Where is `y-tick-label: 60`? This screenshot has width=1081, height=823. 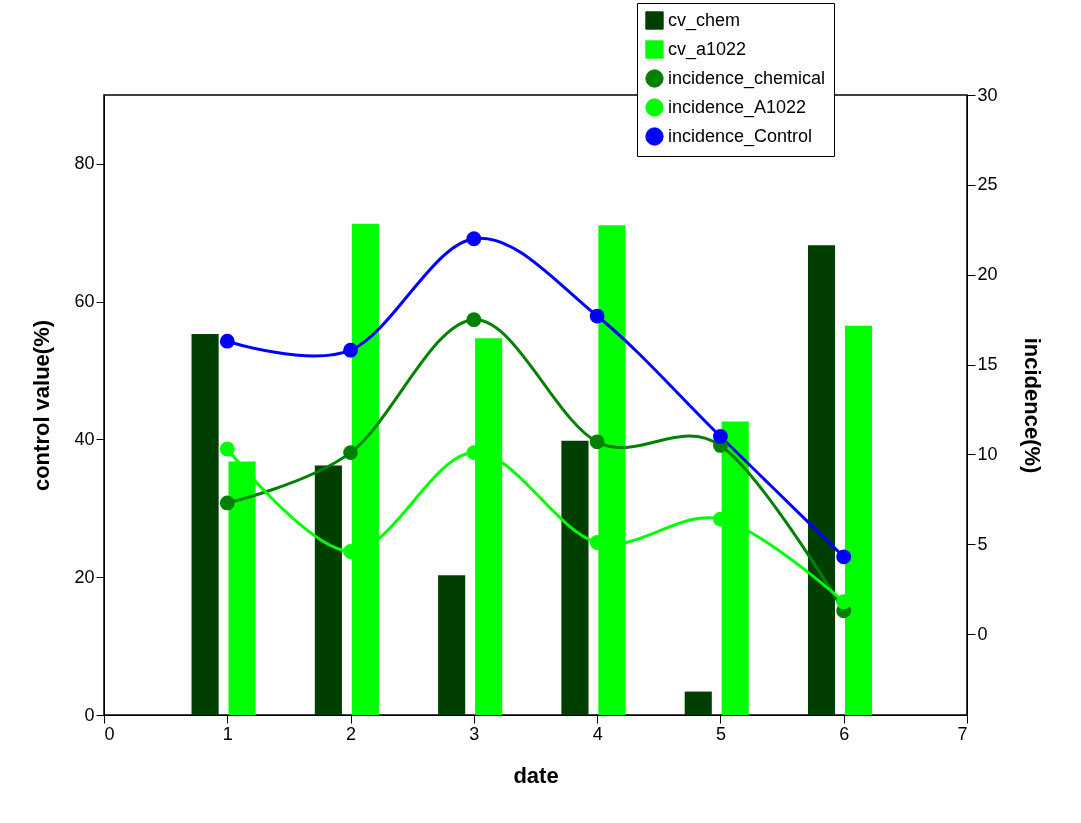
y-tick-label: 60 is located at coordinates (84, 301).